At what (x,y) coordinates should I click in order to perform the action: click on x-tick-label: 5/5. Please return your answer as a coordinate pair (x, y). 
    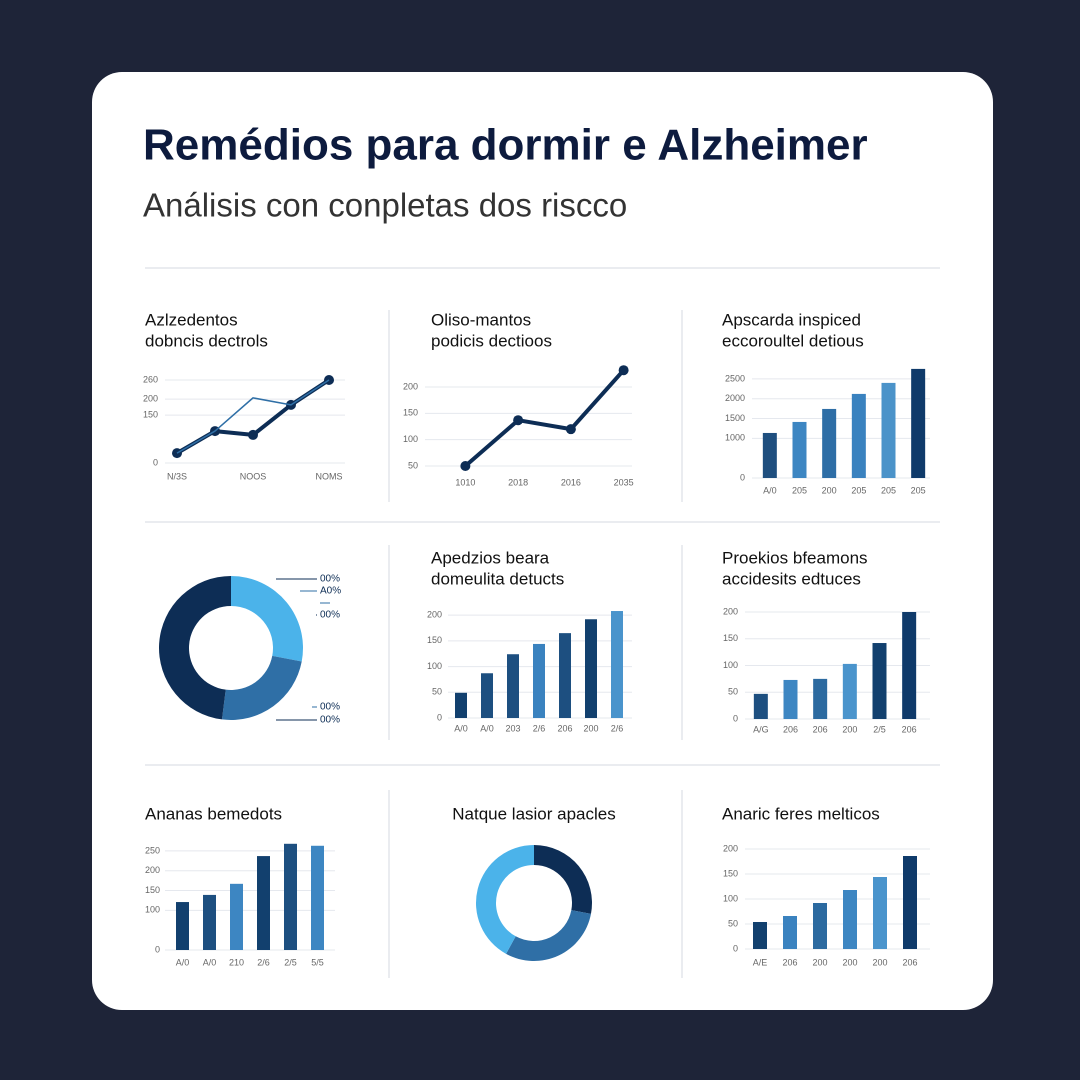
    Looking at the image, I should click on (317, 962).